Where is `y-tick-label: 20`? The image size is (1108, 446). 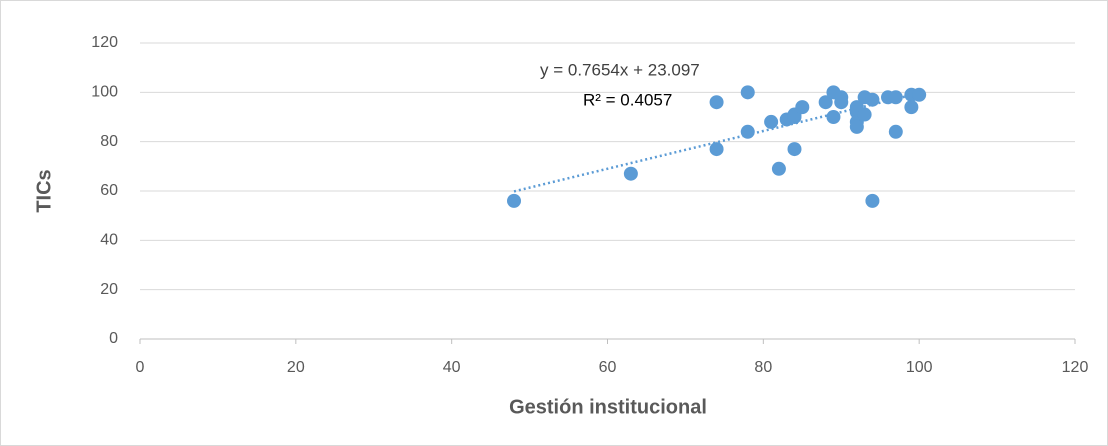
y-tick-label: 20 is located at coordinates (109, 289).